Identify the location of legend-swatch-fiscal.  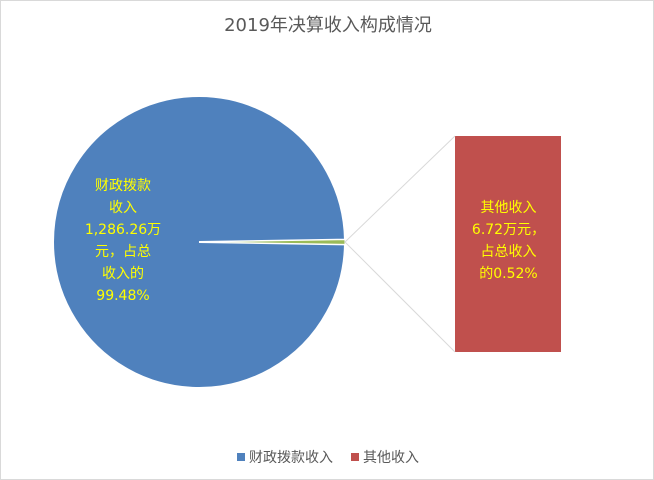
(241, 457).